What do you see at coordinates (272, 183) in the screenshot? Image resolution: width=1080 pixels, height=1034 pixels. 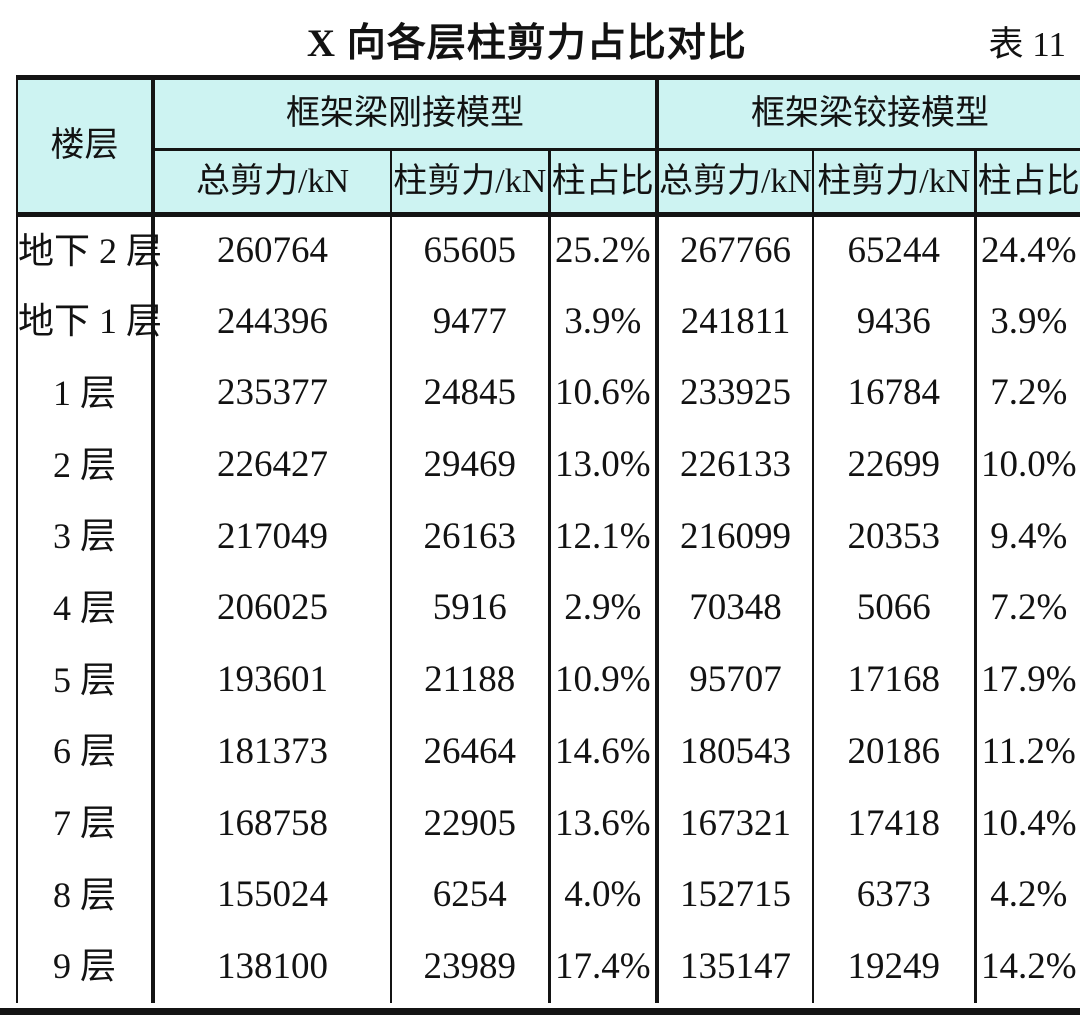 I see `header-rigid-total-shear: 总剪力/kN` at bounding box center [272, 183].